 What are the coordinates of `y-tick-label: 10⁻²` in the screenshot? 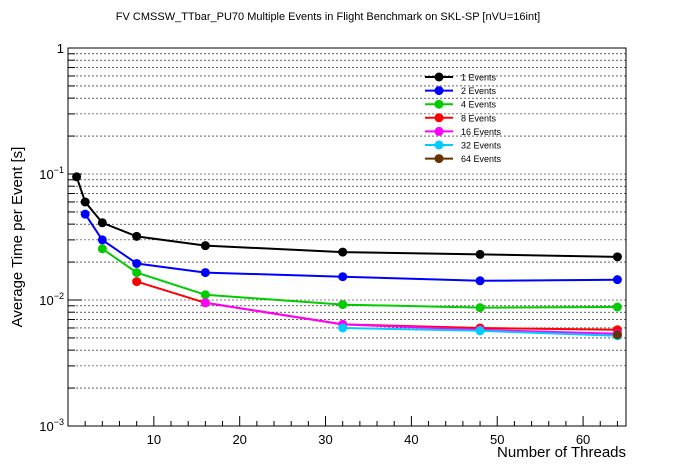 It's located at (51, 299).